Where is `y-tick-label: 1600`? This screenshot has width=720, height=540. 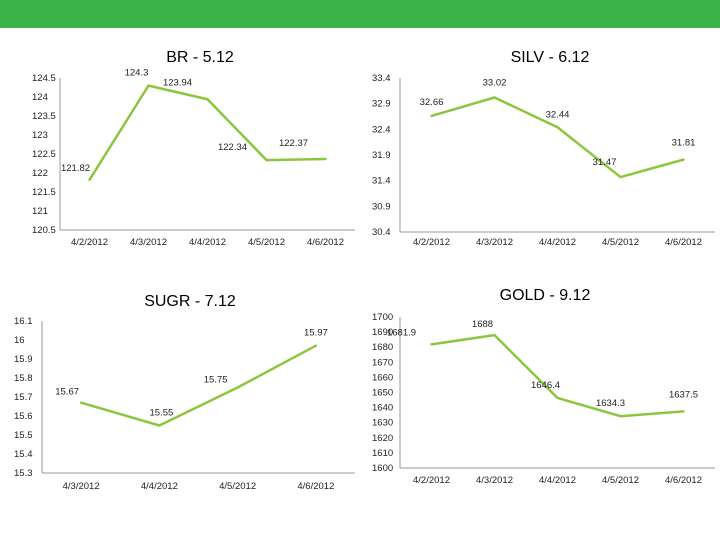
y-tick-label: 1600 is located at coordinates (382, 468).